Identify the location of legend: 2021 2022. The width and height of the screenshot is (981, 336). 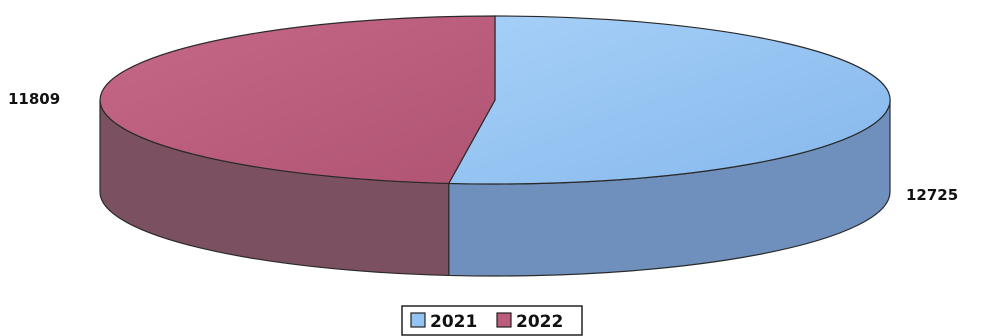
(492, 320).